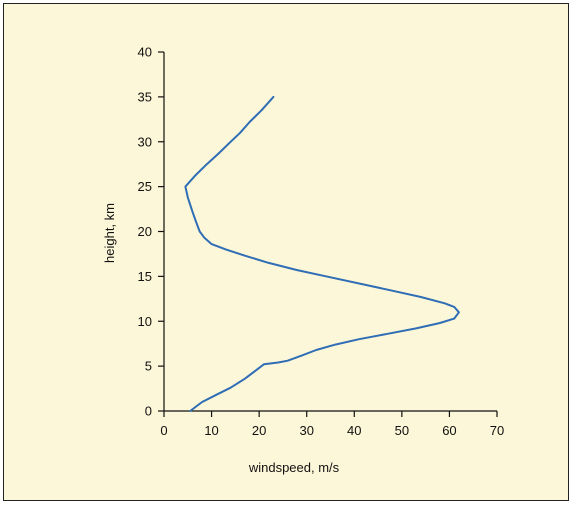 Image resolution: width=576 pixels, height=506 pixels. I want to click on x-tick-label: 10, so click(211, 430).